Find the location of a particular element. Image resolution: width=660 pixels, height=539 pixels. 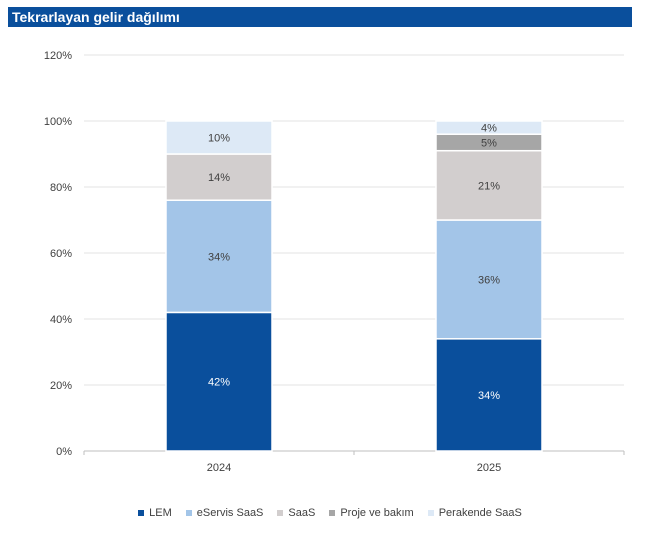

y-tick-label: 80% is located at coordinates (61, 188).